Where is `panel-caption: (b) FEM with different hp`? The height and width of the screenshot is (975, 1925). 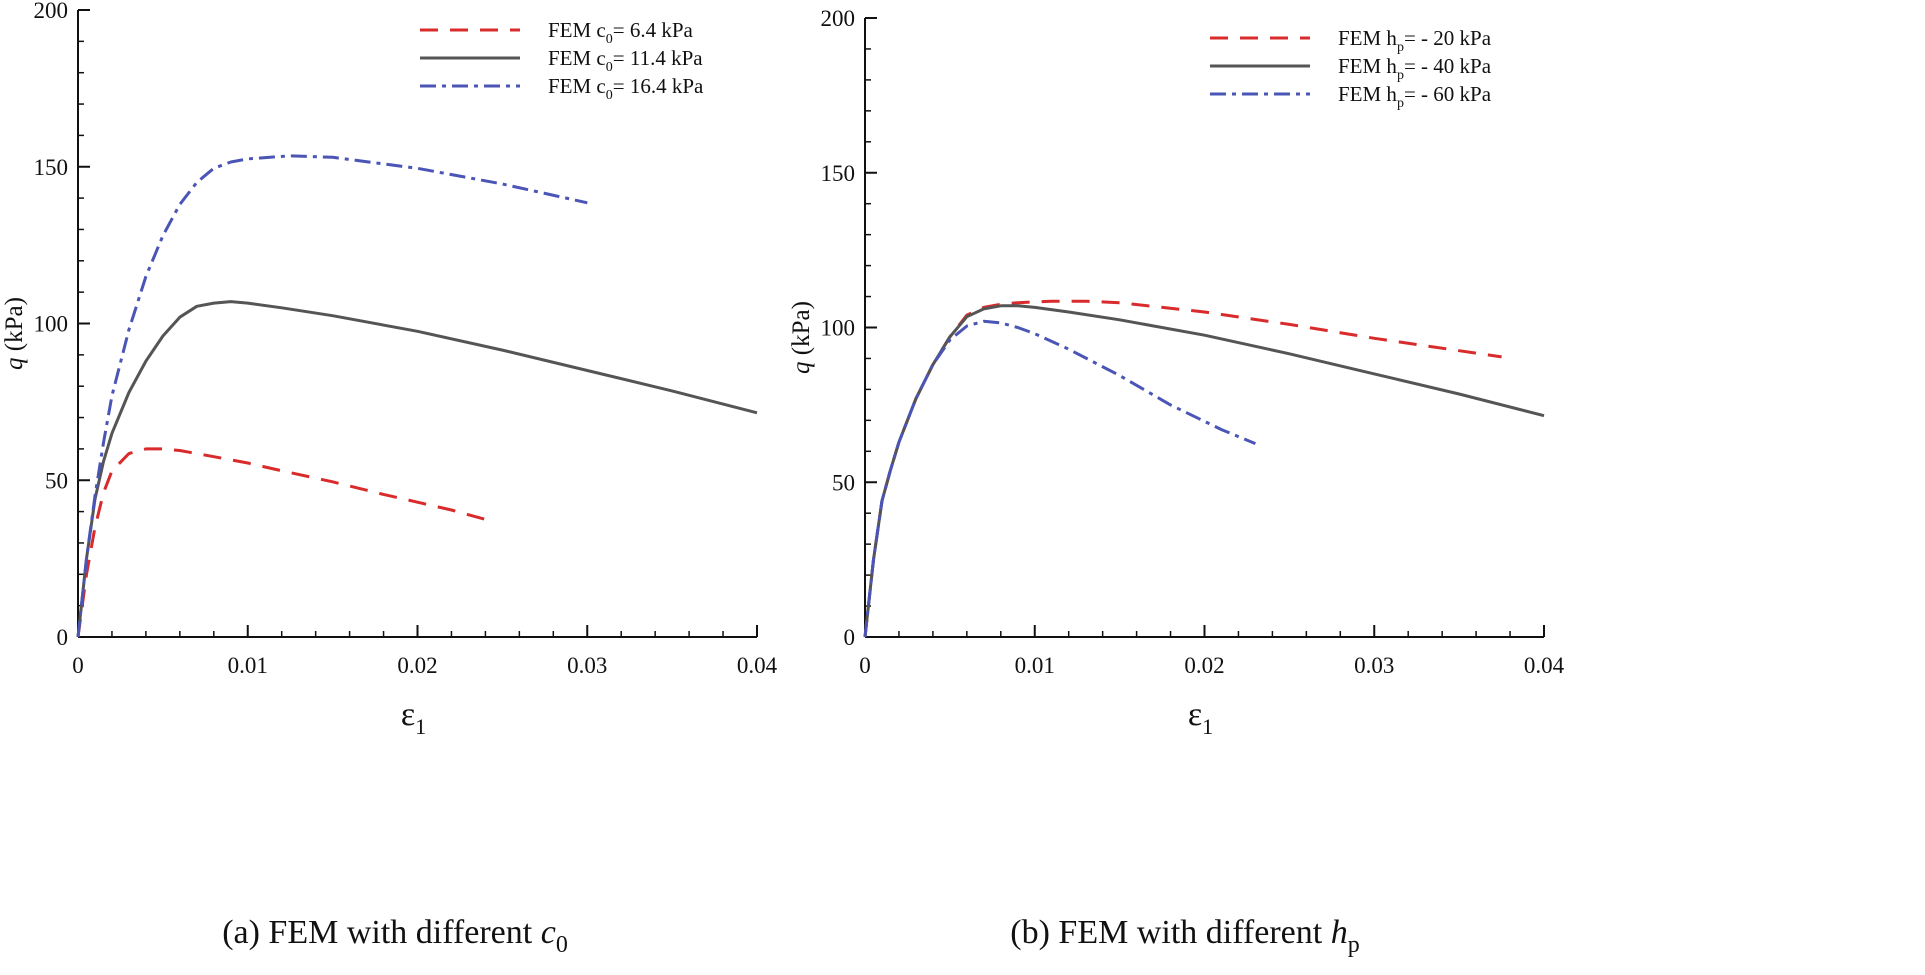 panel-caption: (b) FEM with different hp is located at coordinates (1184, 936).